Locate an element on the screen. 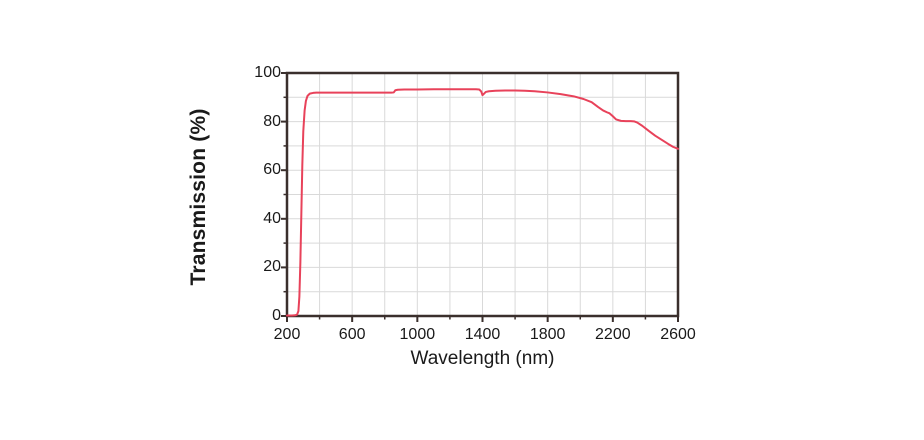 The width and height of the screenshot is (924, 440). y-tick-label: 100 is located at coordinates (267, 72).